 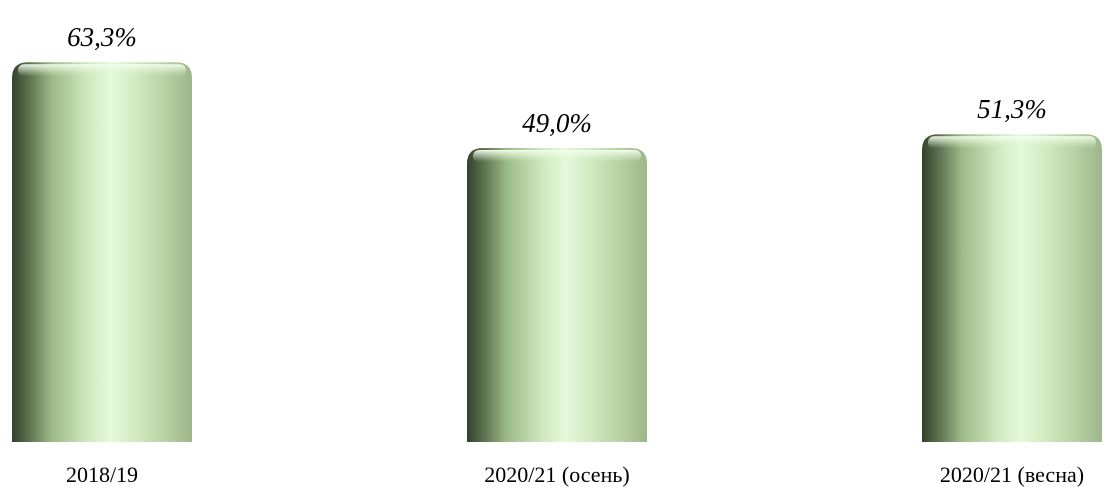 What do you see at coordinates (102, 37) in the screenshot?
I see `bar-value-label: 63,3%` at bounding box center [102, 37].